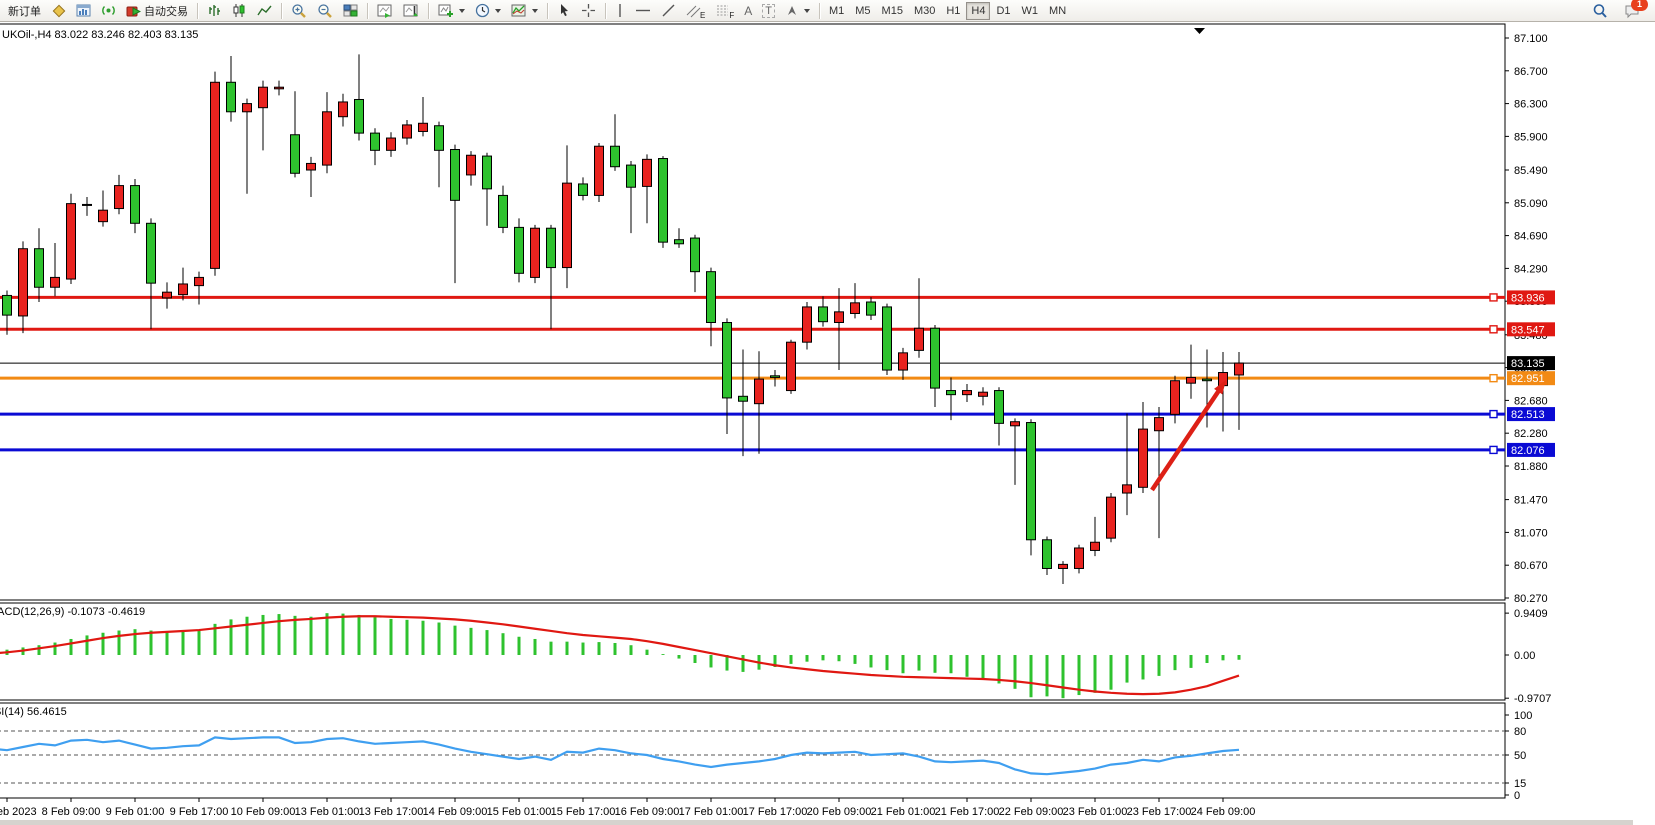  What do you see at coordinates (446, 10) in the screenshot?
I see `new-chart-icon` at bounding box center [446, 10].